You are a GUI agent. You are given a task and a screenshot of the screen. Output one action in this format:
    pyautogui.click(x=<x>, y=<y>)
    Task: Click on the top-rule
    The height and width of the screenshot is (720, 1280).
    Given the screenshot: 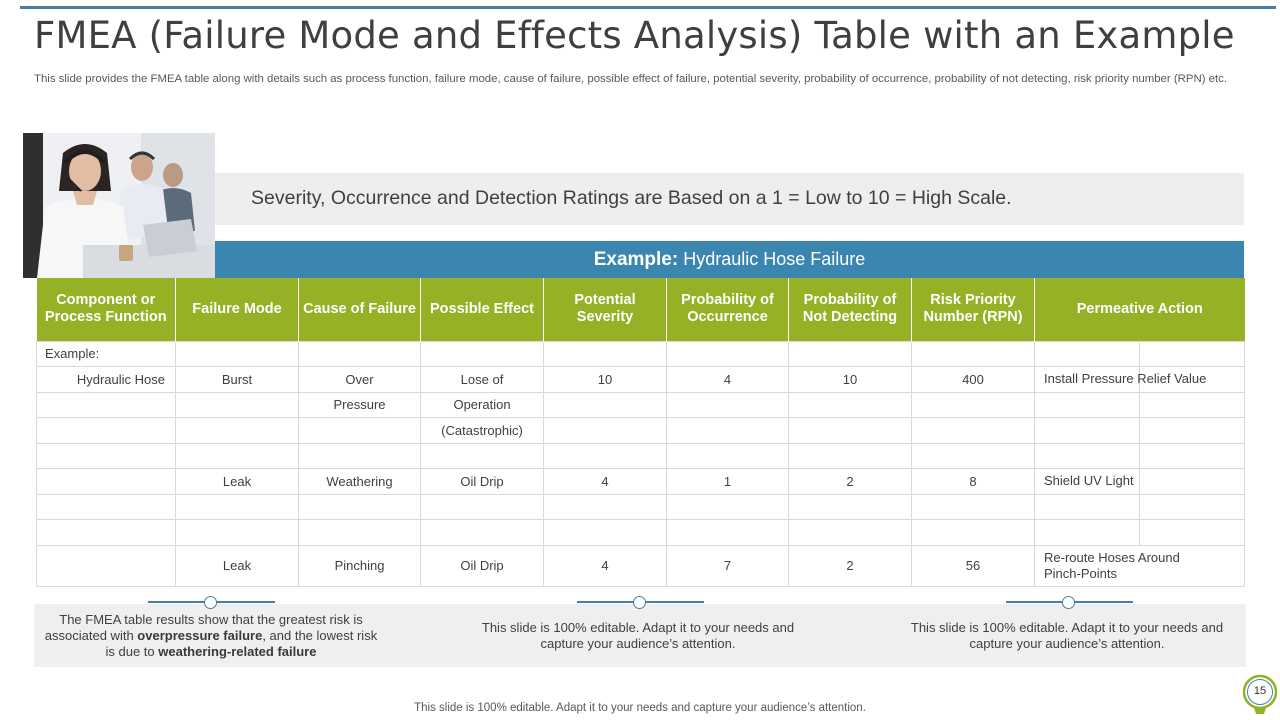 What is the action you would take?
    pyautogui.click(x=648, y=7)
    